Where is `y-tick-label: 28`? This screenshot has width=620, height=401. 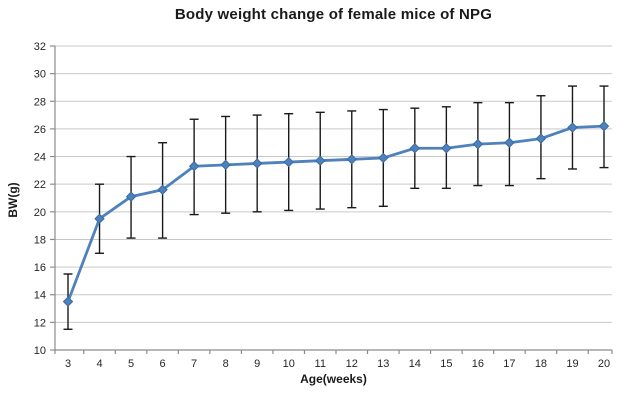
y-tick-label: 28 is located at coordinates (40, 102).